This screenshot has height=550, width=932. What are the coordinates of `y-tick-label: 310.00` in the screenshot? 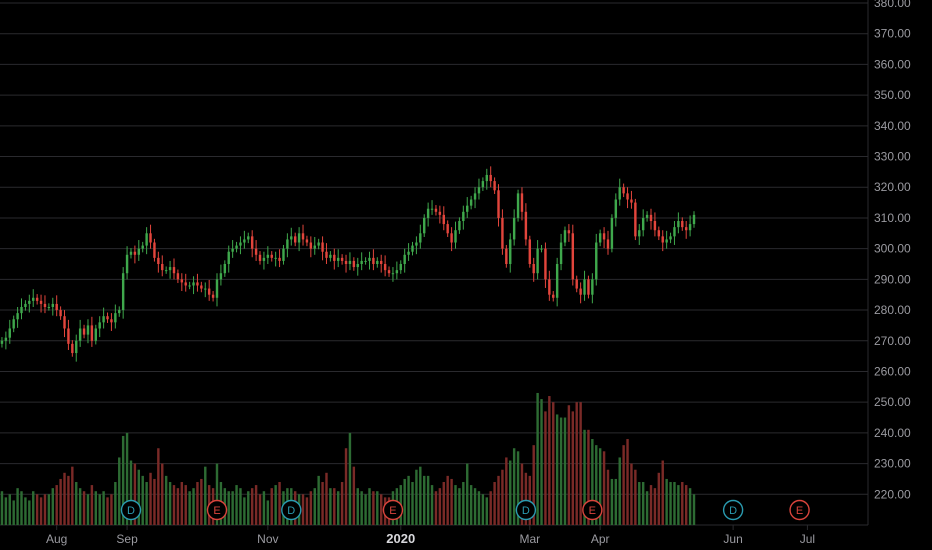 It's located at (892, 218).